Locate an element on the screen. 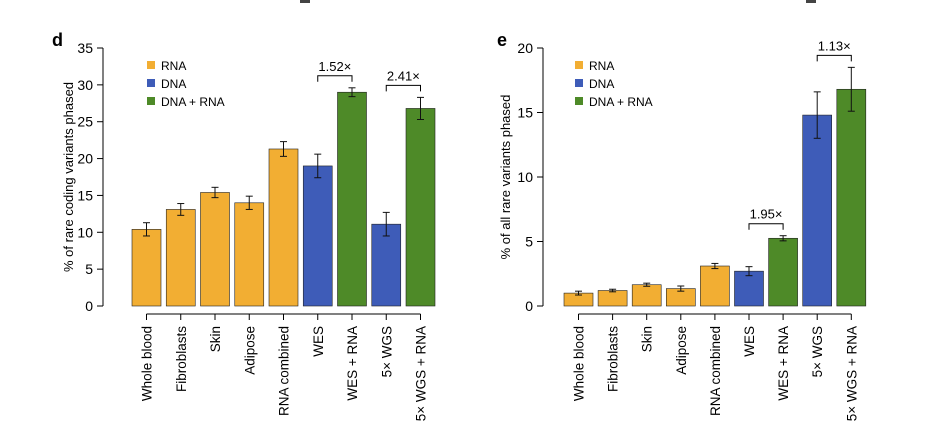 The height and width of the screenshot is (436, 934). y-tick-label: 35 is located at coordinates (85, 48).